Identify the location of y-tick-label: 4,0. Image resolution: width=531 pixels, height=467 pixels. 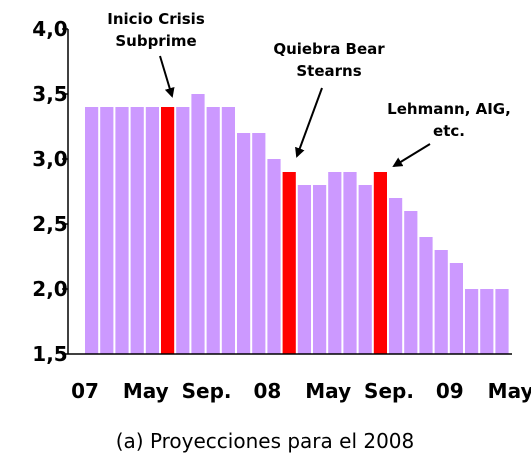
(49, 29).